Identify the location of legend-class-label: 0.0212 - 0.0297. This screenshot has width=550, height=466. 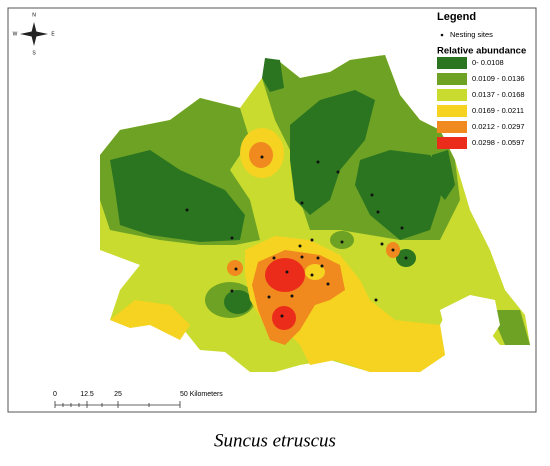
(498, 126).